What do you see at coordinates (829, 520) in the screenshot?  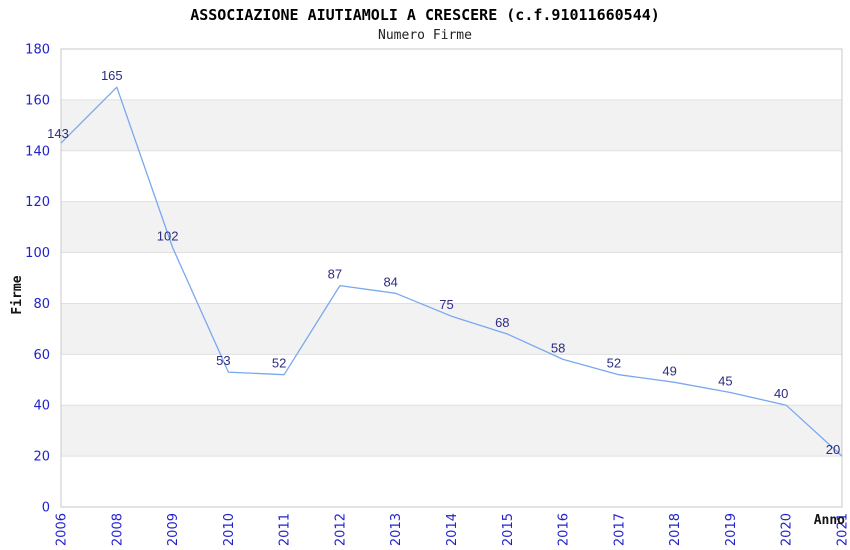 I see `x-axis-title: Anno` at bounding box center [829, 520].